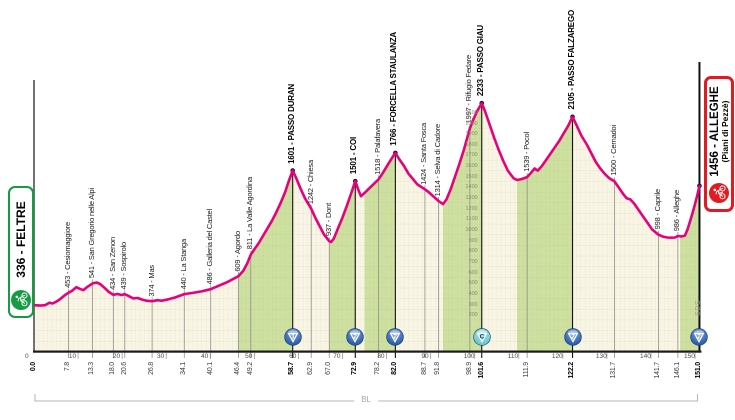 The width and height of the screenshot is (735, 420). Describe the element at coordinates (124, 265) in the screenshot. I see `waypoint-label: 439 - Sospirolo` at that location.